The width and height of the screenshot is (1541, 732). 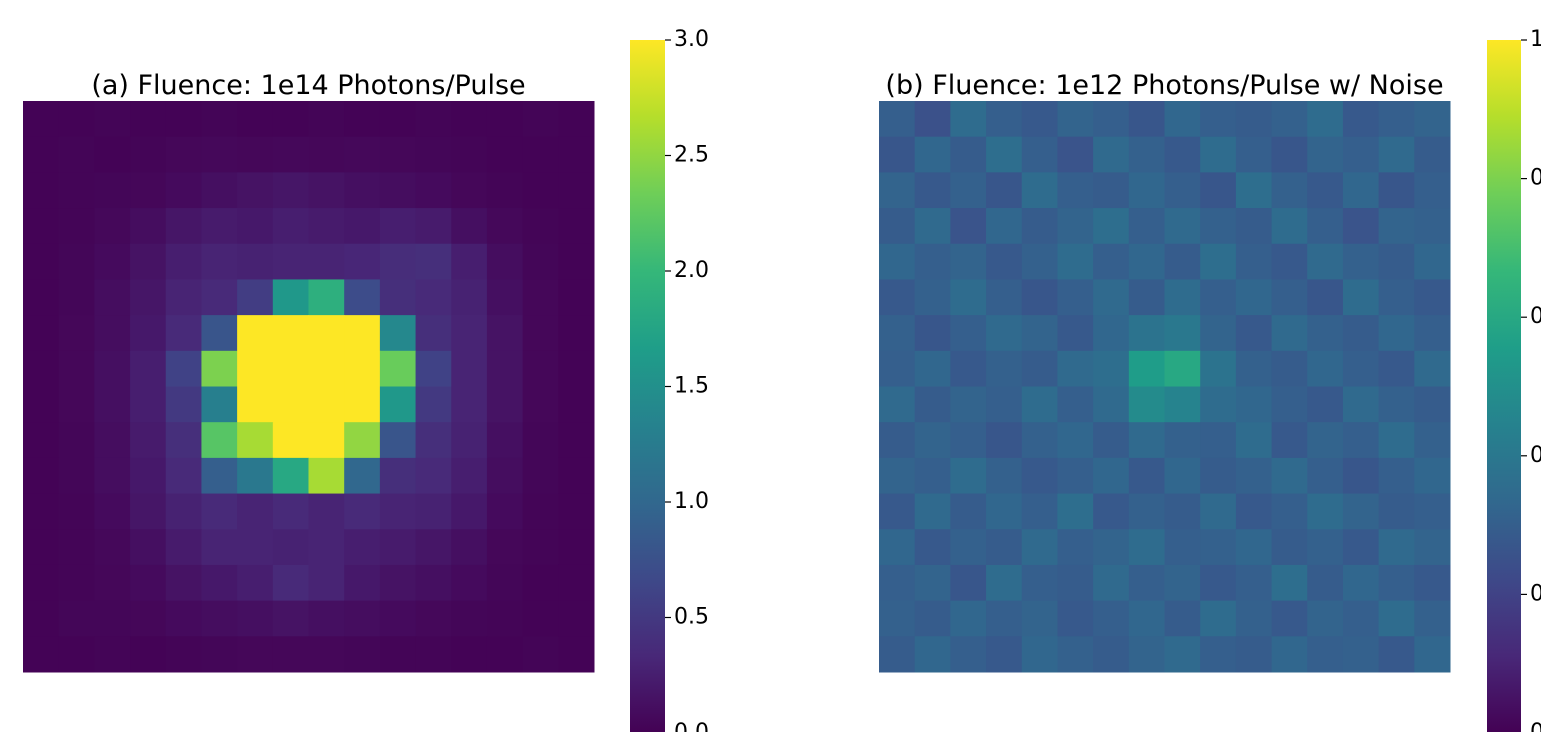 I want to click on colorbar-tick-label: 0.0, so click(x=691, y=726).